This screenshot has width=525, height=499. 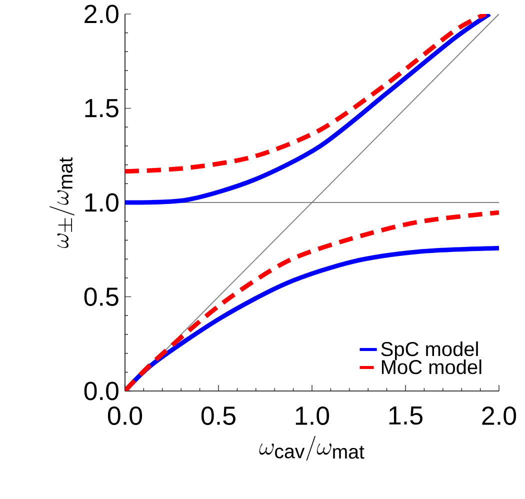 I want to click on legend-label: MoC model, so click(x=432, y=367).